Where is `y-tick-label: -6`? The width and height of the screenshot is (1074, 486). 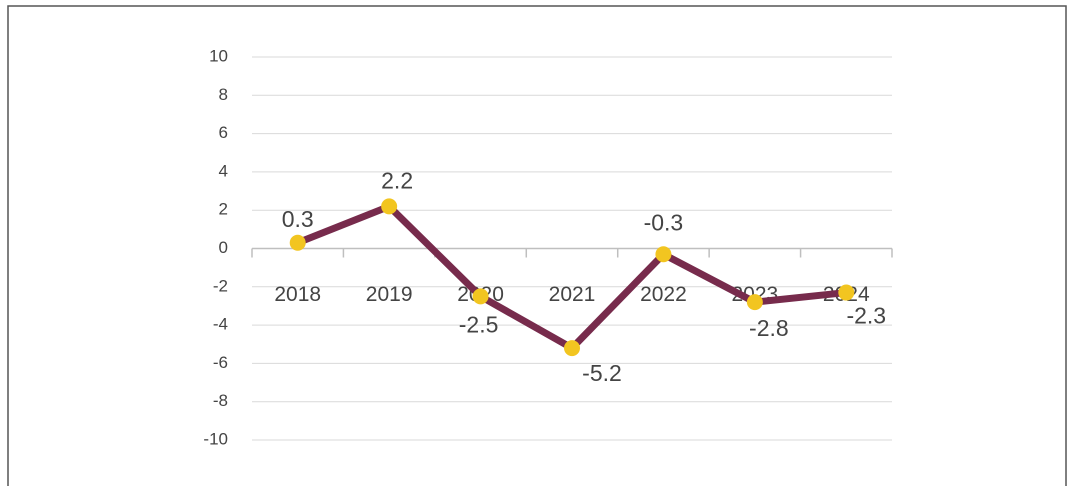
y-tick-label: -6 is located at coordinates (220, 362).